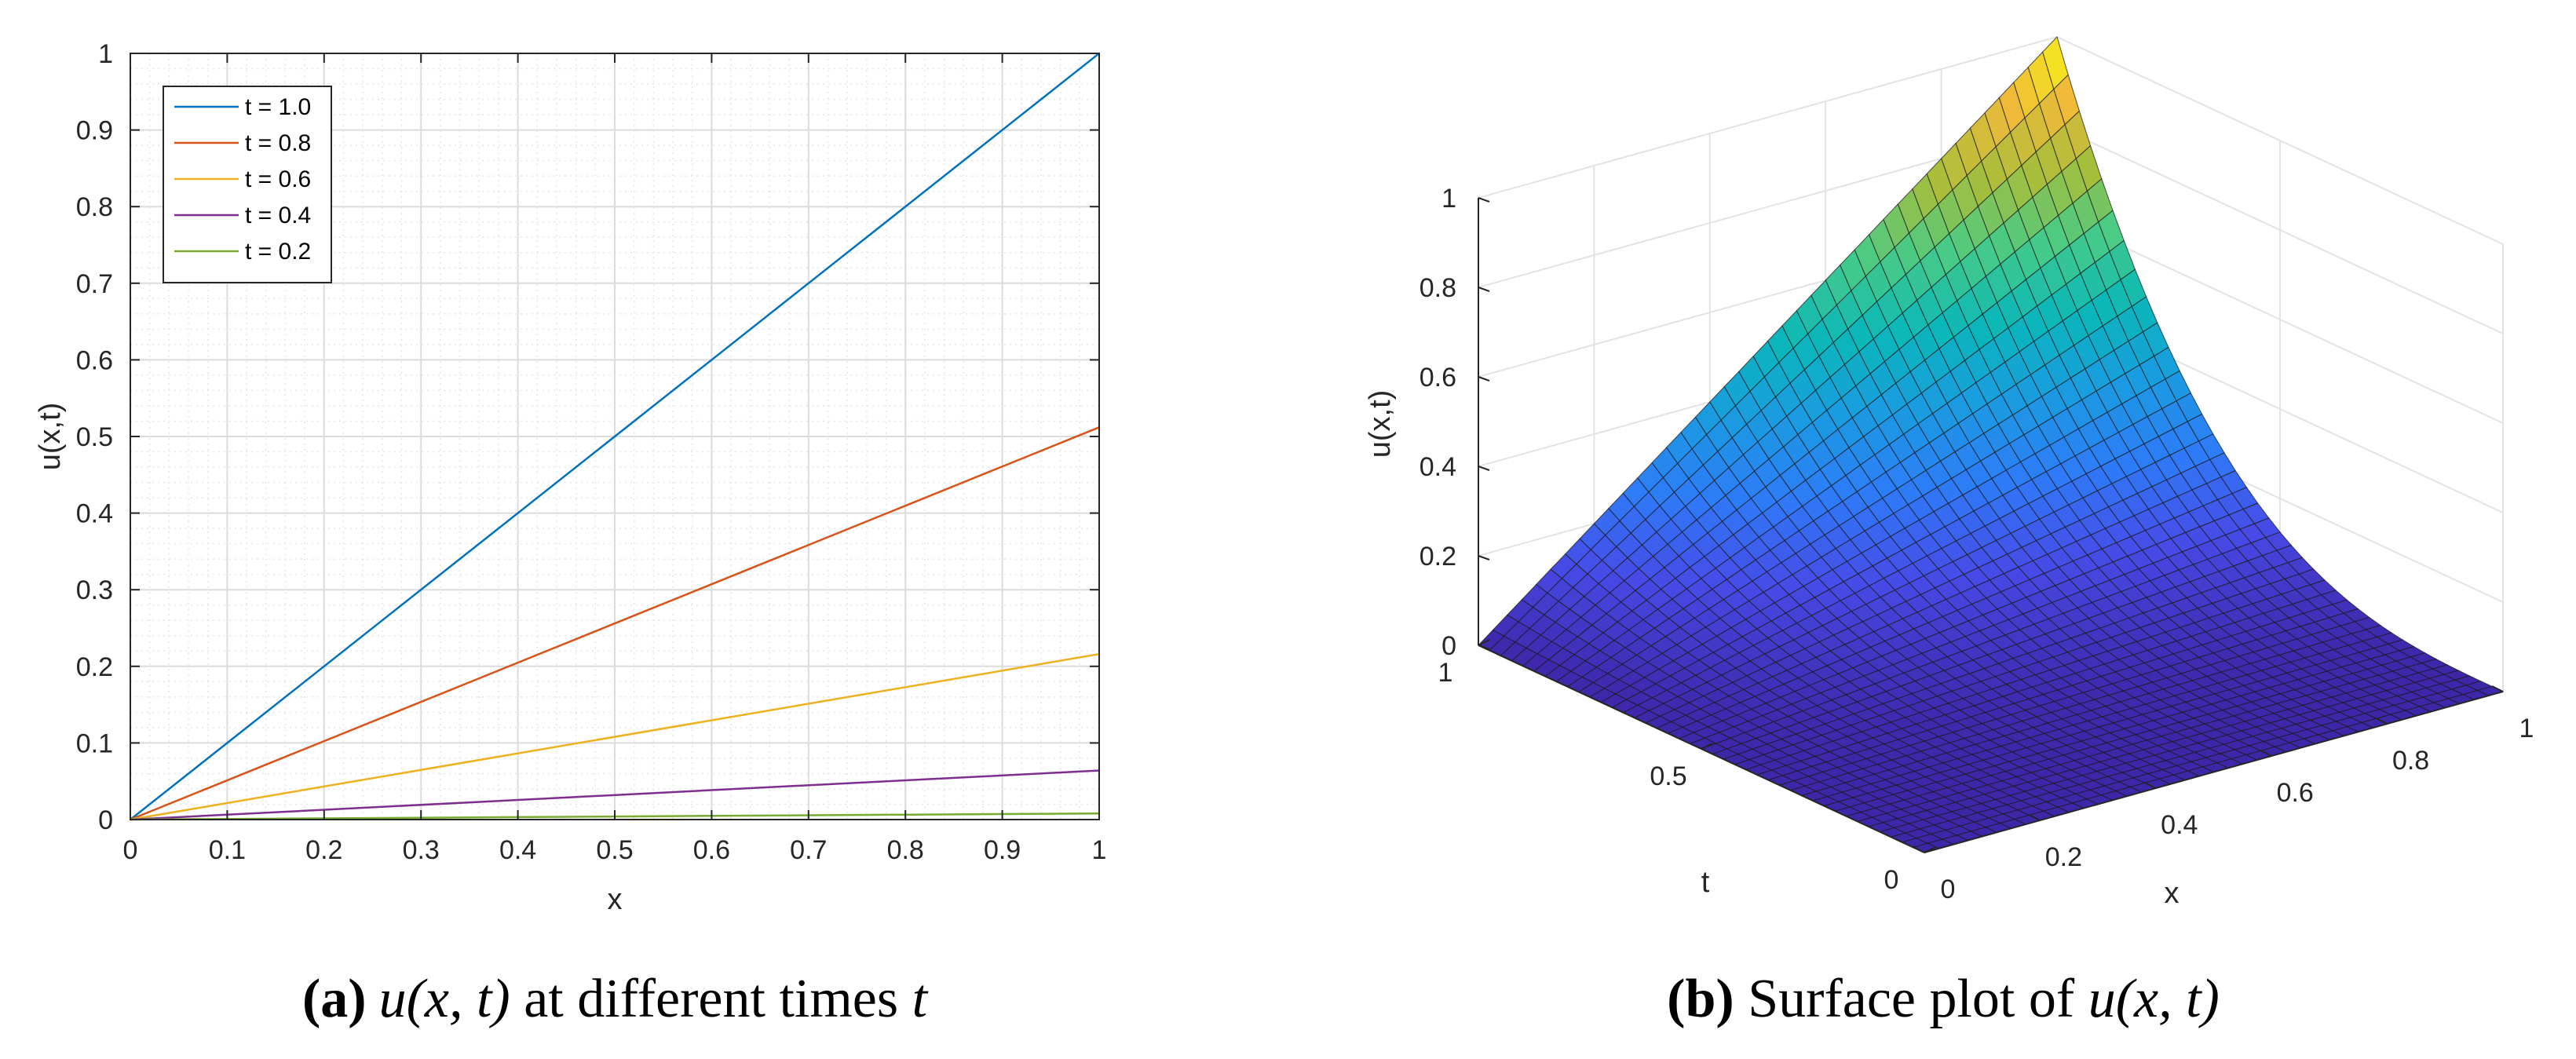 Image resolution: width=2576 pixels, height=1059 pixels. What do you see at coordinates (1448, 646) in the screenshot?
I see `z-tick-label: 0` at bounding box center [1448, 646].